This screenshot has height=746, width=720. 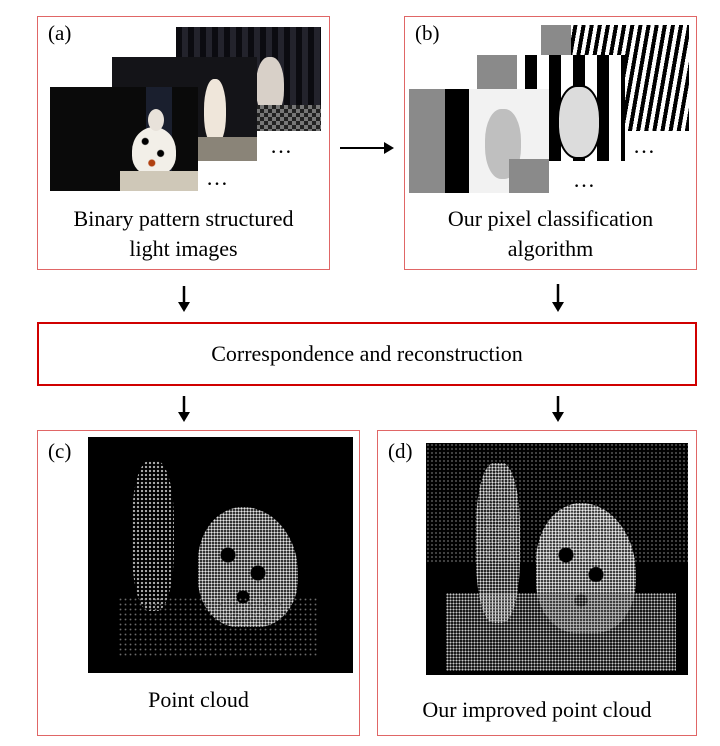 What do you see at coordinates (427, 33) in the screenshot?
I see `panel-b-tag: (b)` at bounding box center [427, 33].